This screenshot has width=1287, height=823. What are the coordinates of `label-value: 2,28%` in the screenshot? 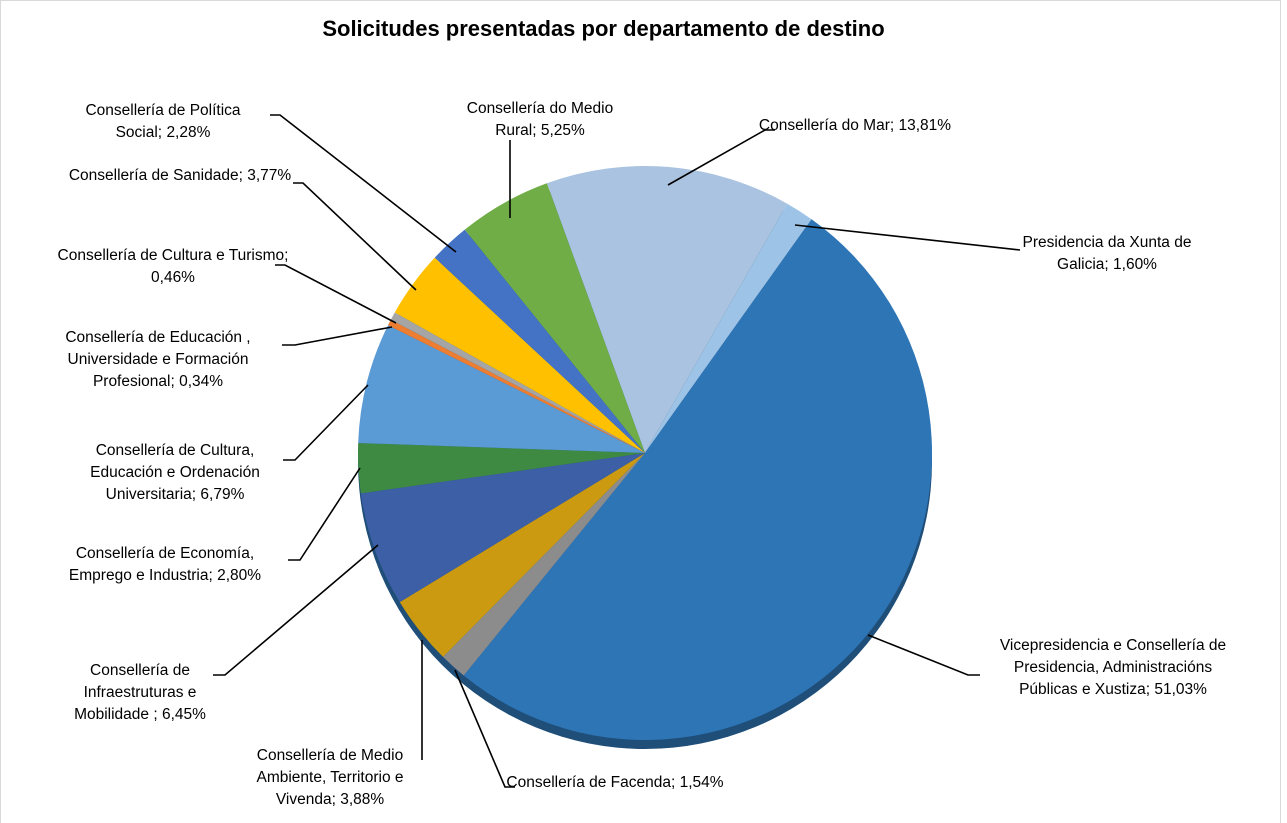 It's located at (188, 132).